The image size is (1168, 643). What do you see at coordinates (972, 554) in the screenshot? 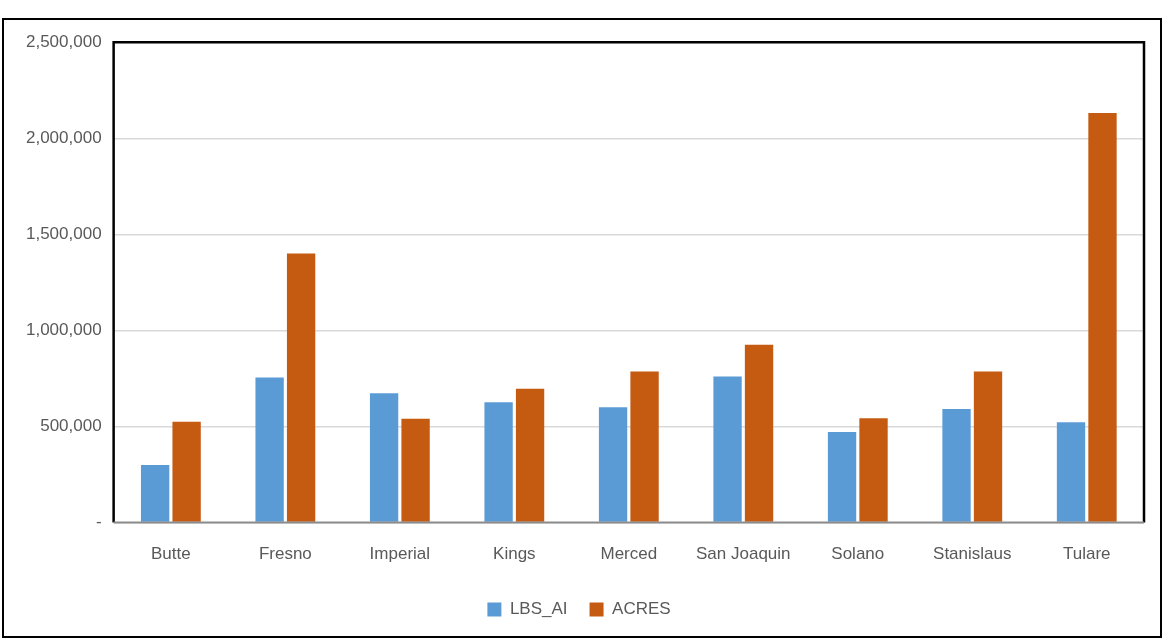
I see `x-tick-label: Stanislaus` at bounding box center [972, 554].